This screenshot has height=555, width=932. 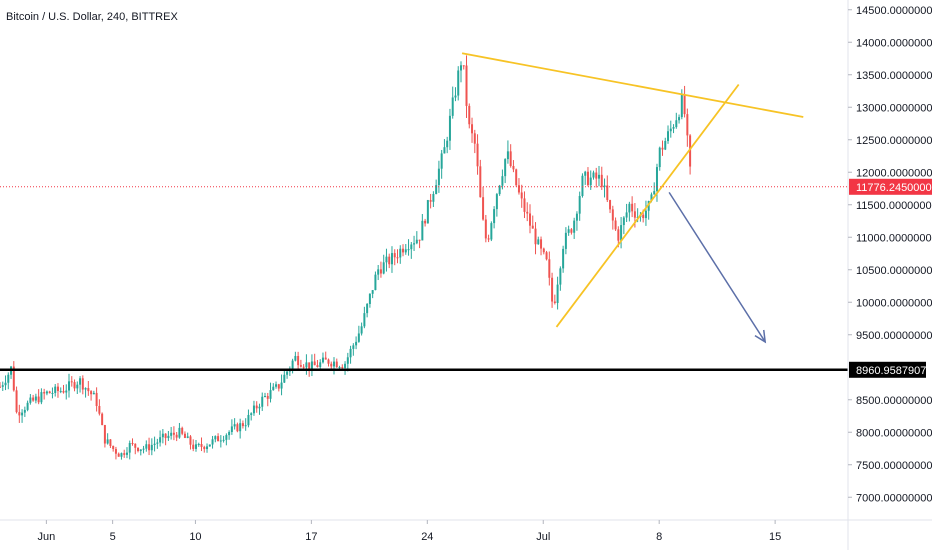 What do you see at coordinates (717, 267) in the screenshot?
I see `projection-arrow-line` at bounding box center [717, 267].